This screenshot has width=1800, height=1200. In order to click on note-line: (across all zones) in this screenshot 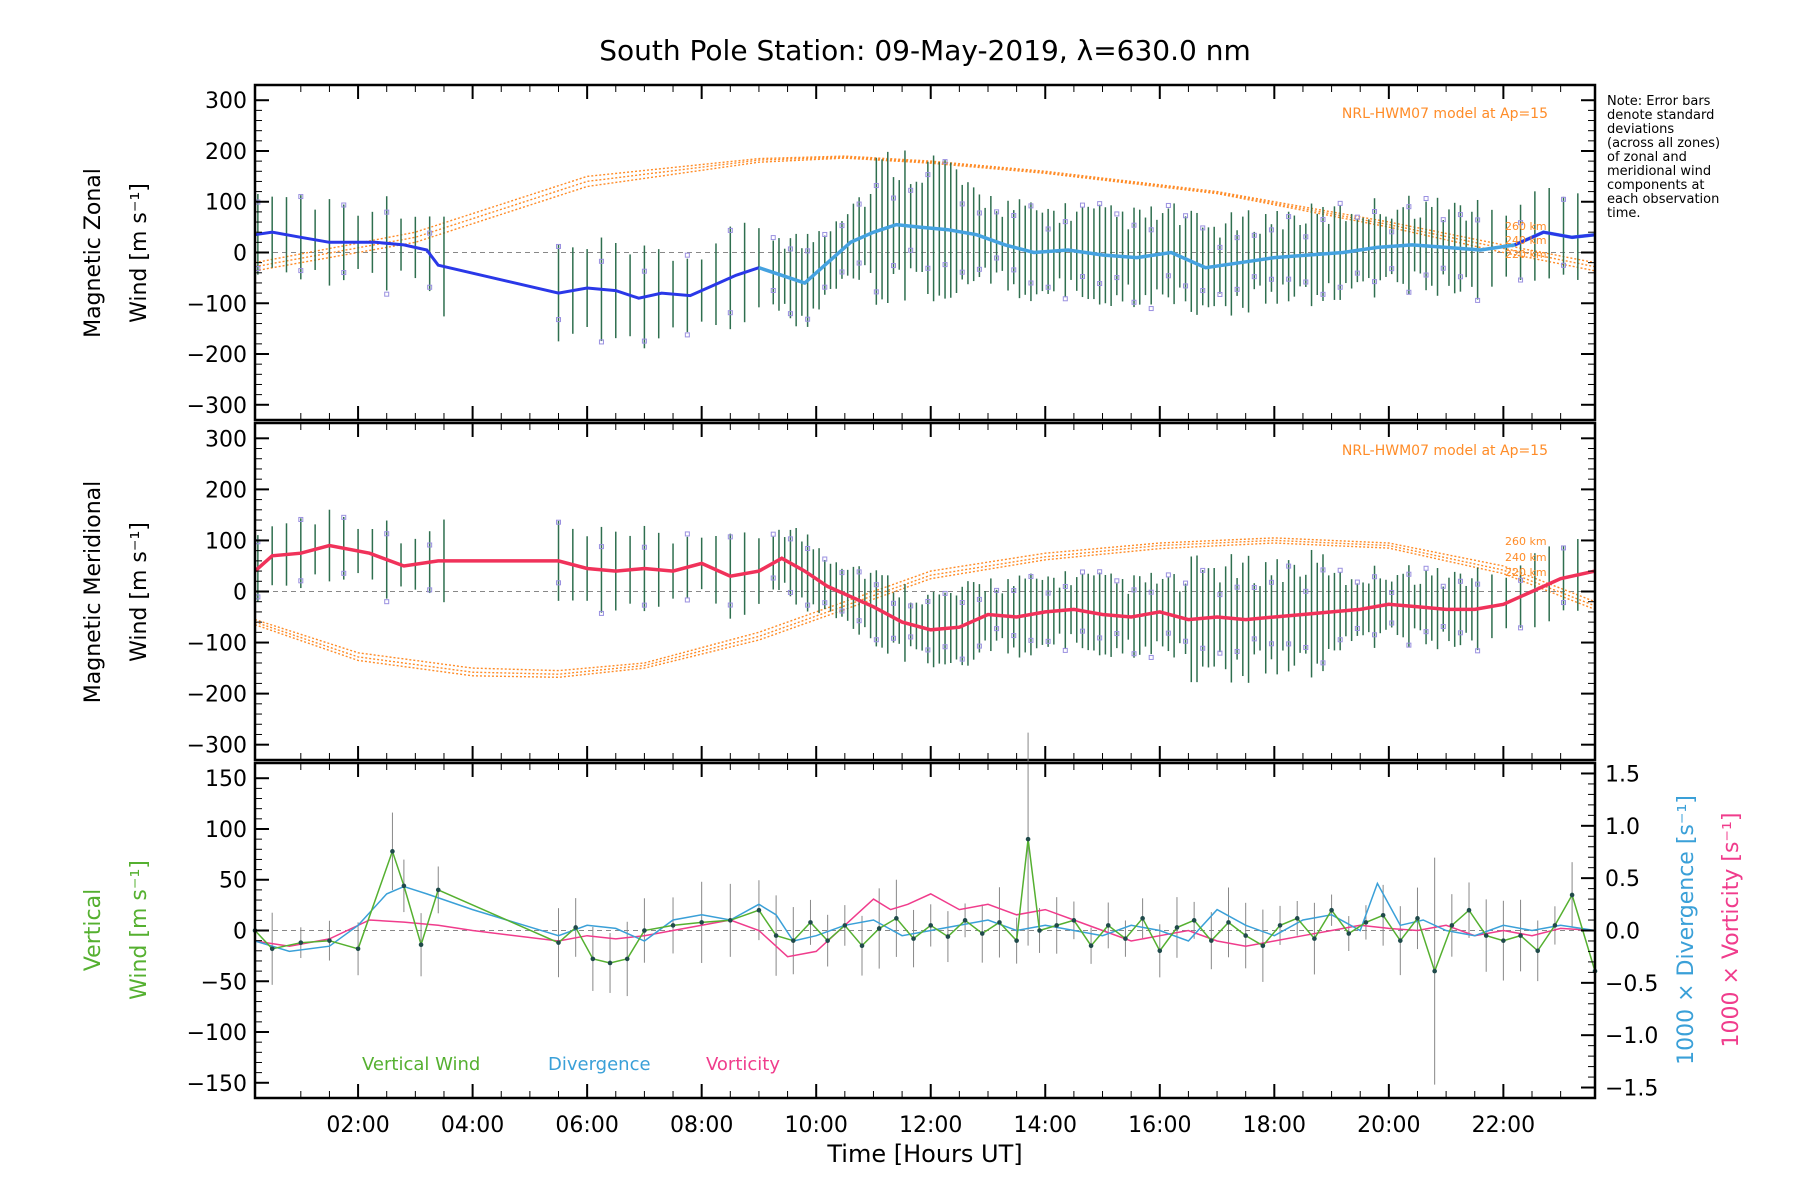, I will do `click(1663, 143)`.